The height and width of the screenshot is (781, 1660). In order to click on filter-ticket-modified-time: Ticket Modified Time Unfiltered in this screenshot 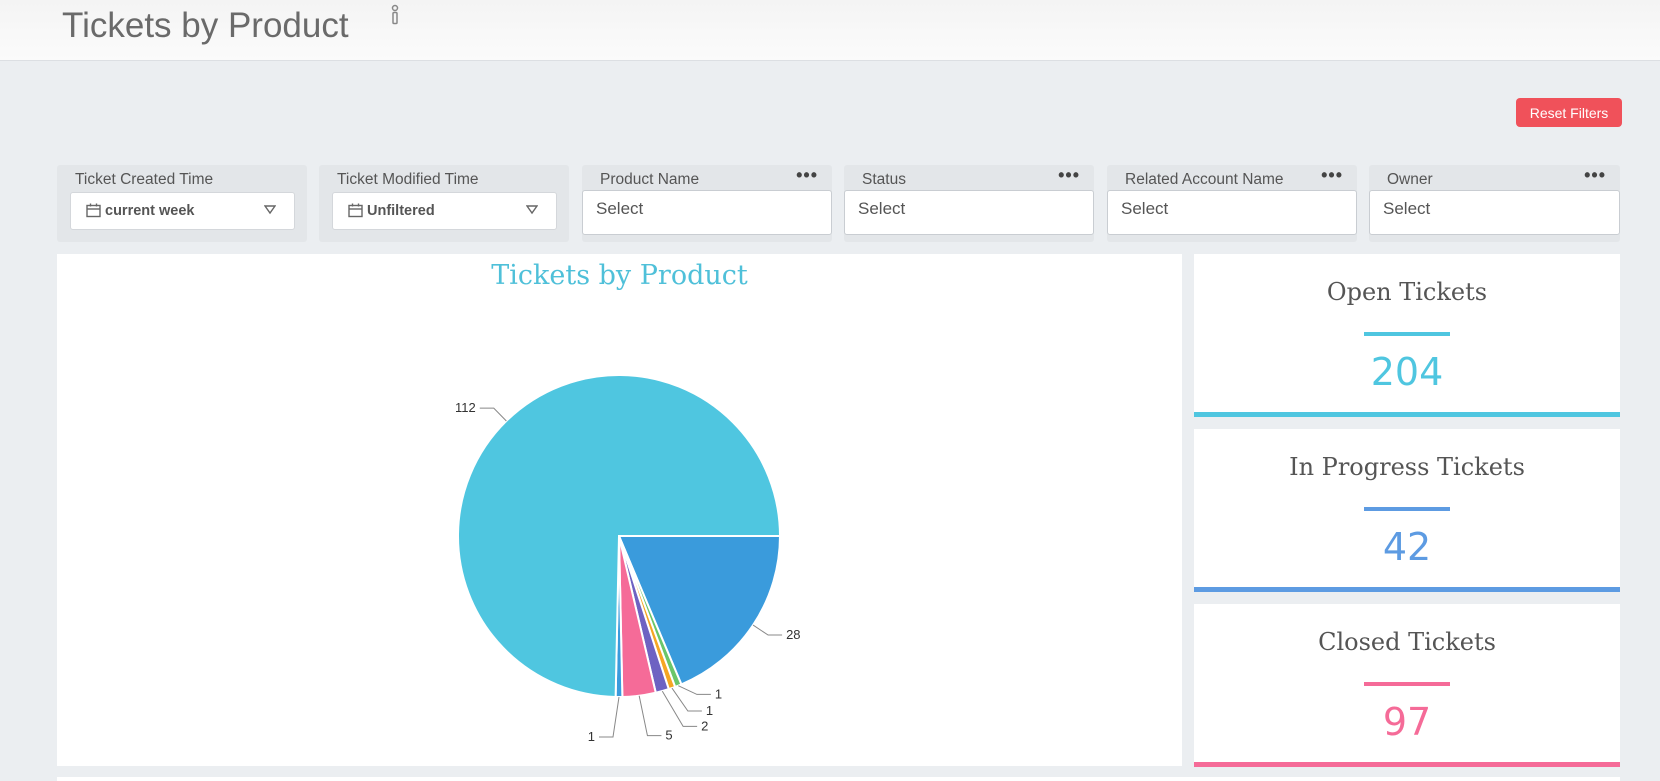, I will do `click(444, 203)`.